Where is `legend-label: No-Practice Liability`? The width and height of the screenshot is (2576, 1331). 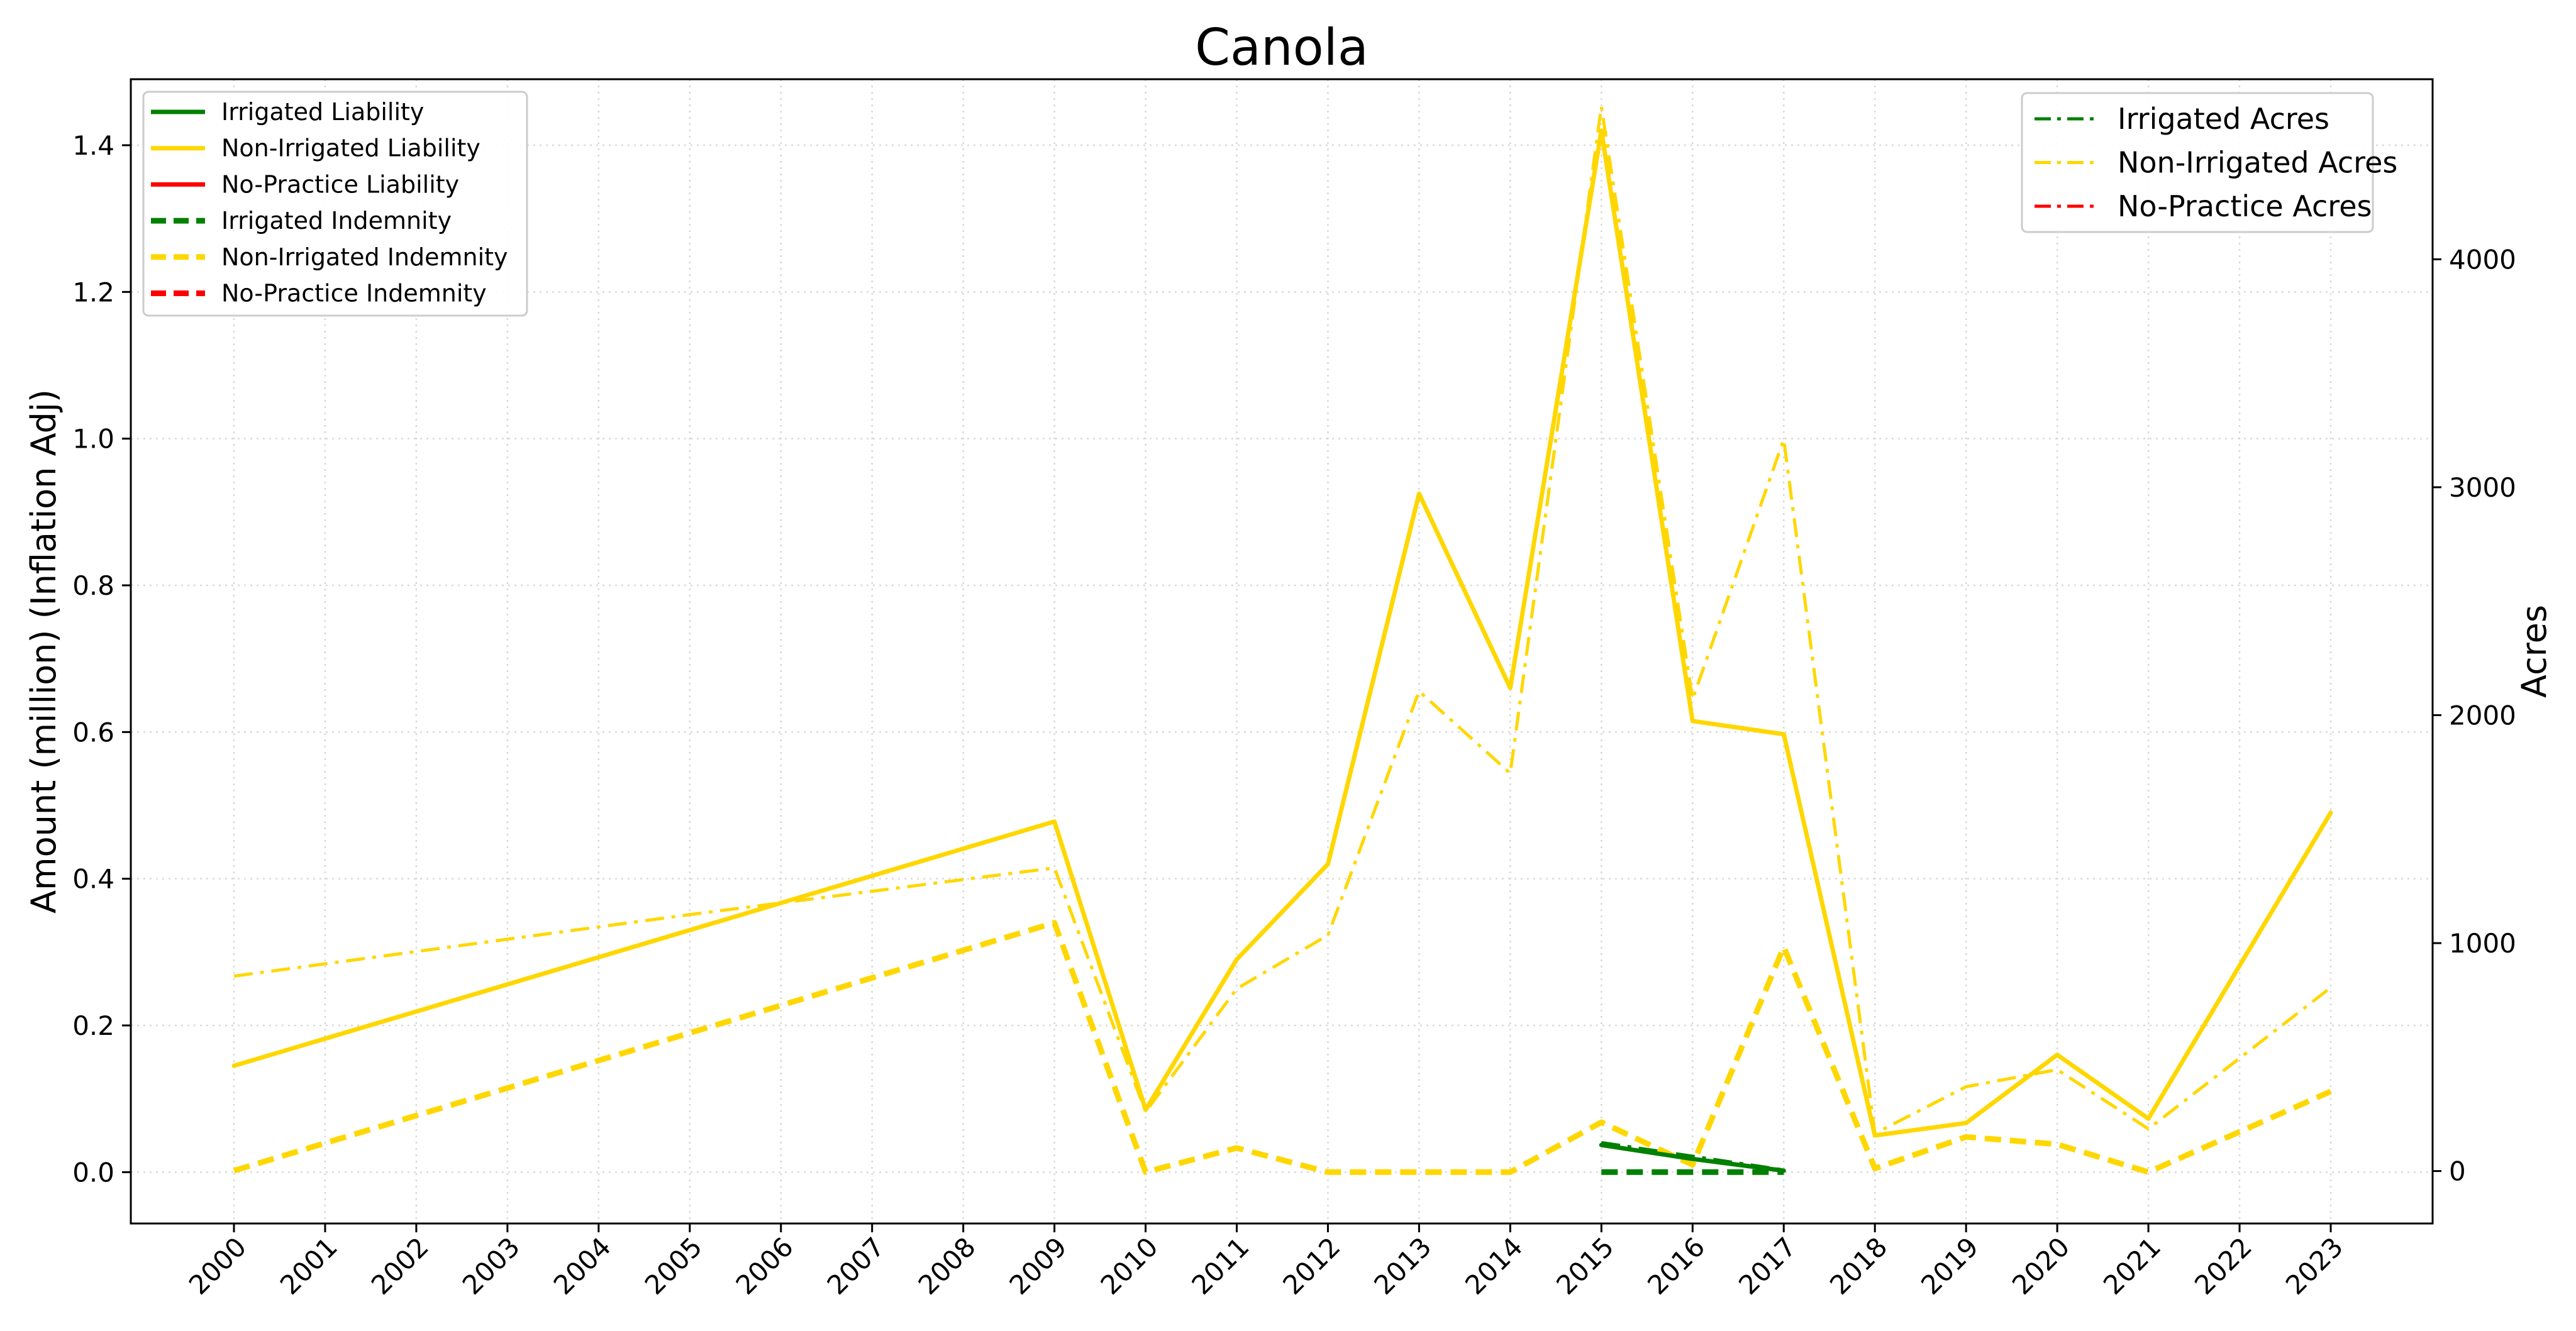 legend-label: No-Practice Liability is located at coordinates (340, 184).